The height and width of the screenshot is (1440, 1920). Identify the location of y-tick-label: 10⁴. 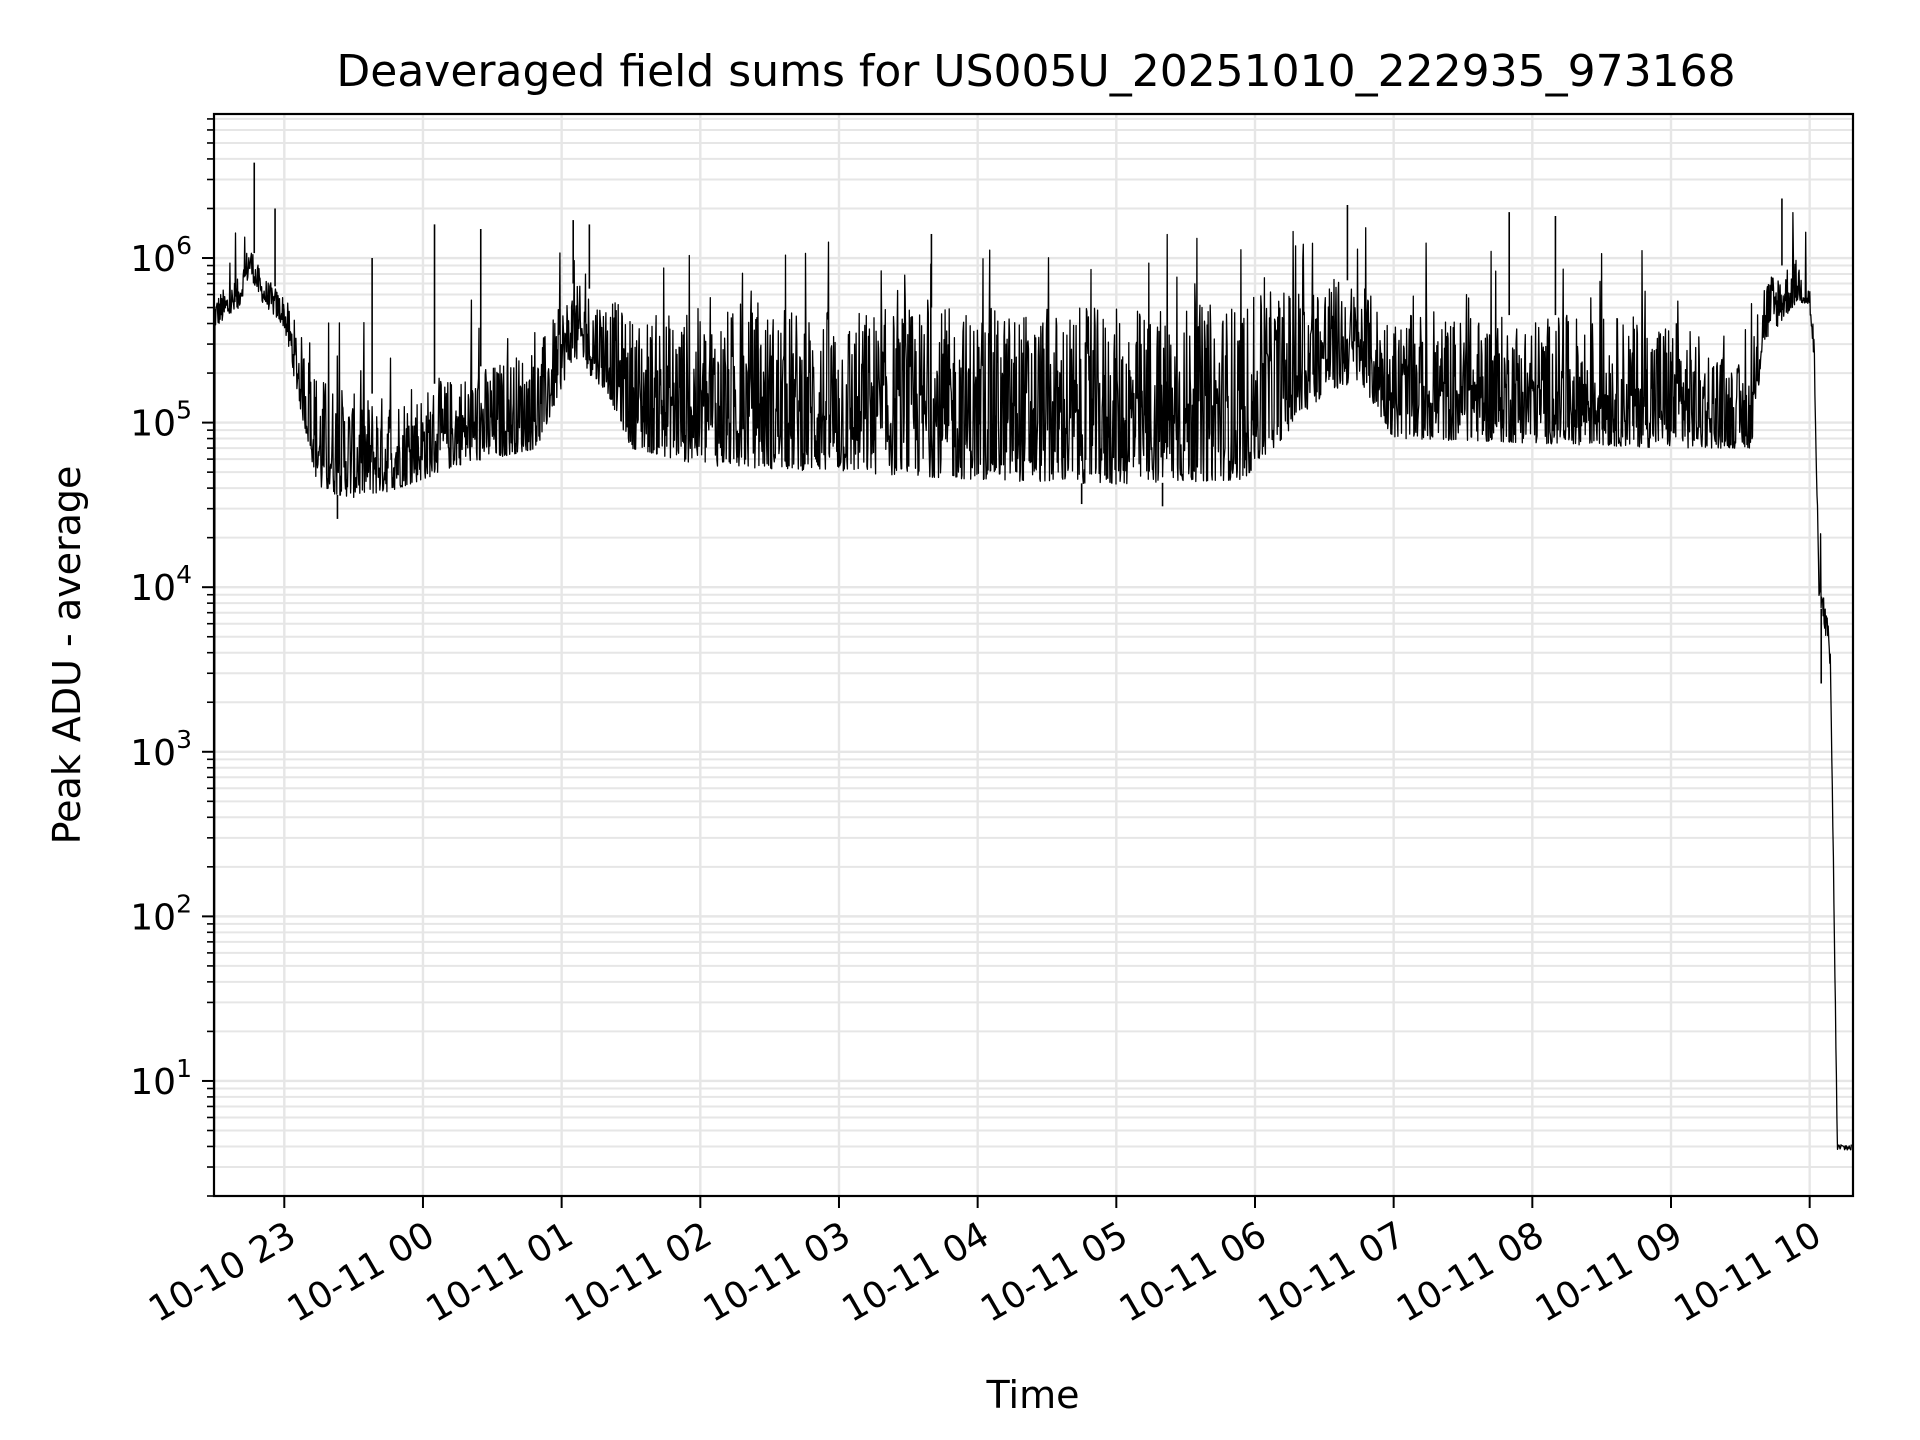
(161, 584).